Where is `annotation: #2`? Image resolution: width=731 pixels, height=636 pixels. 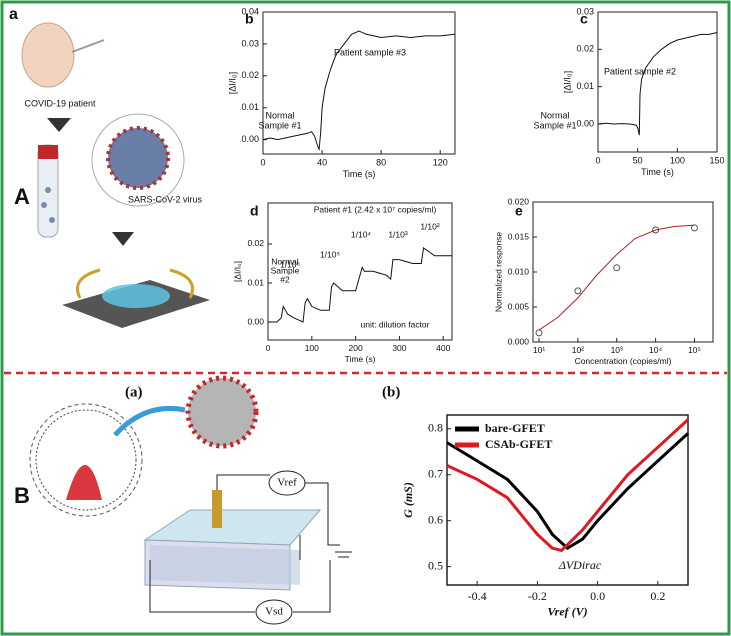
annotation: #2 is located at coordinates (285, 279).